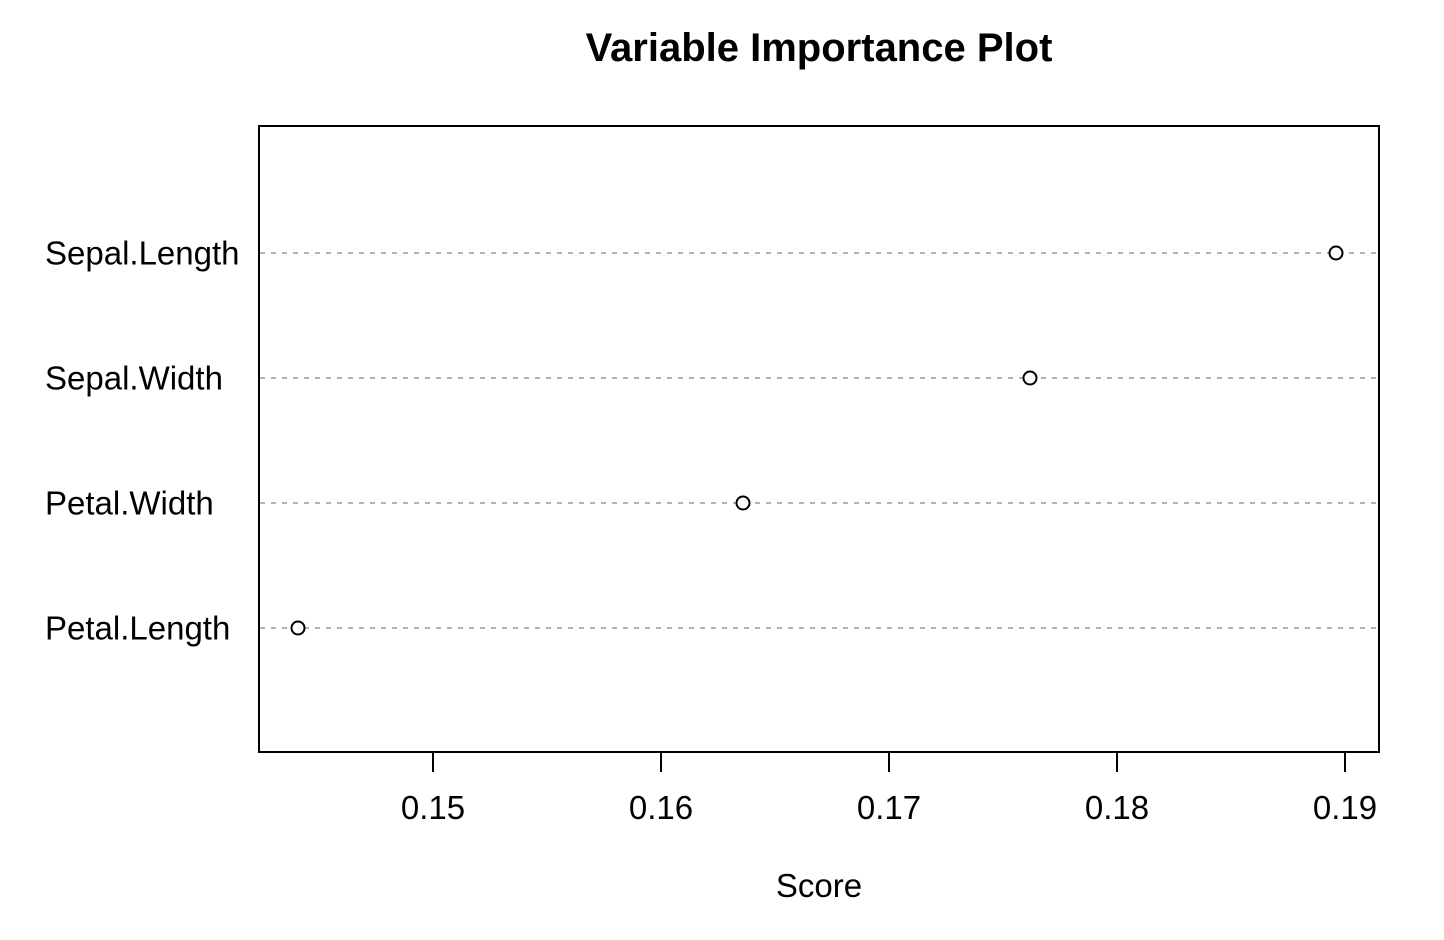 Image resolution: width=1444 pixels, height=940 pixels. Describe the element at coordinates (129, 503) in the screenshot. I see `y-axis-label: Petal.Width` at that location.